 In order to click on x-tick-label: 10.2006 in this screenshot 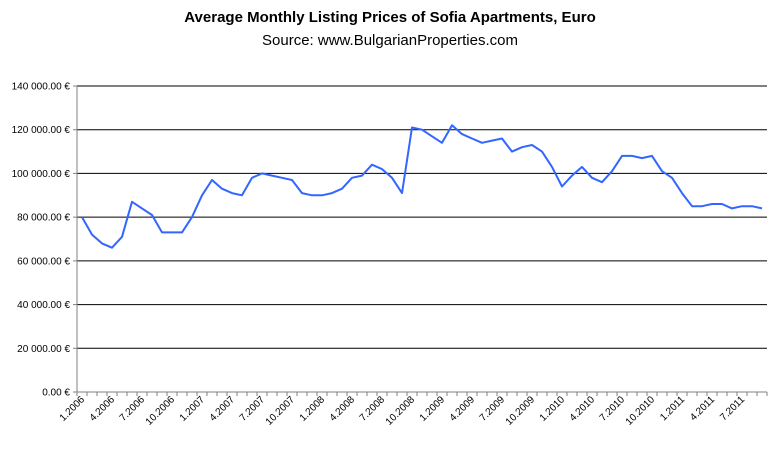, I will do `click(161, 411)`.